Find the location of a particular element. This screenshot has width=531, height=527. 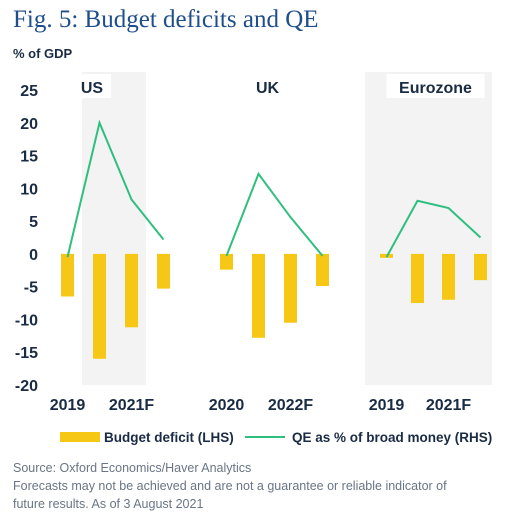

y-unit-label: % of GDP is located at coordinates (43, 53).